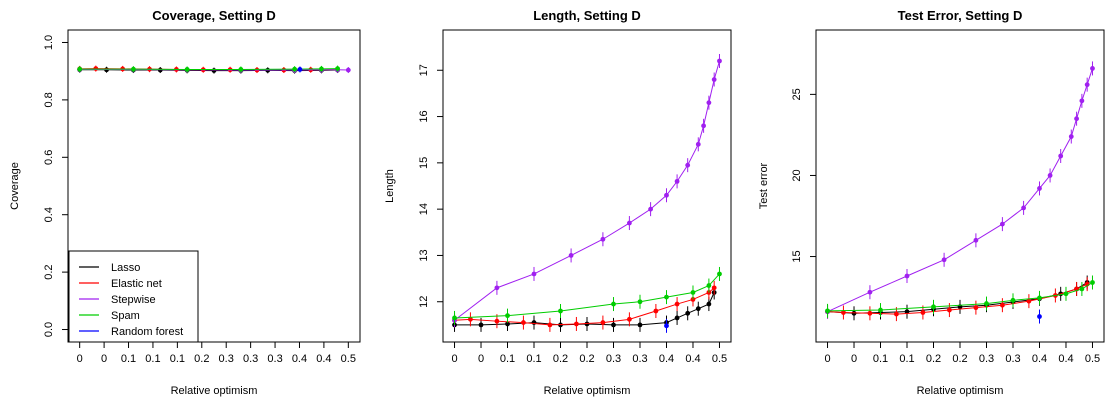  Describe the element at coordinates (125, 268) in the screenshot. I see `legend-label: Lasso` at that location.